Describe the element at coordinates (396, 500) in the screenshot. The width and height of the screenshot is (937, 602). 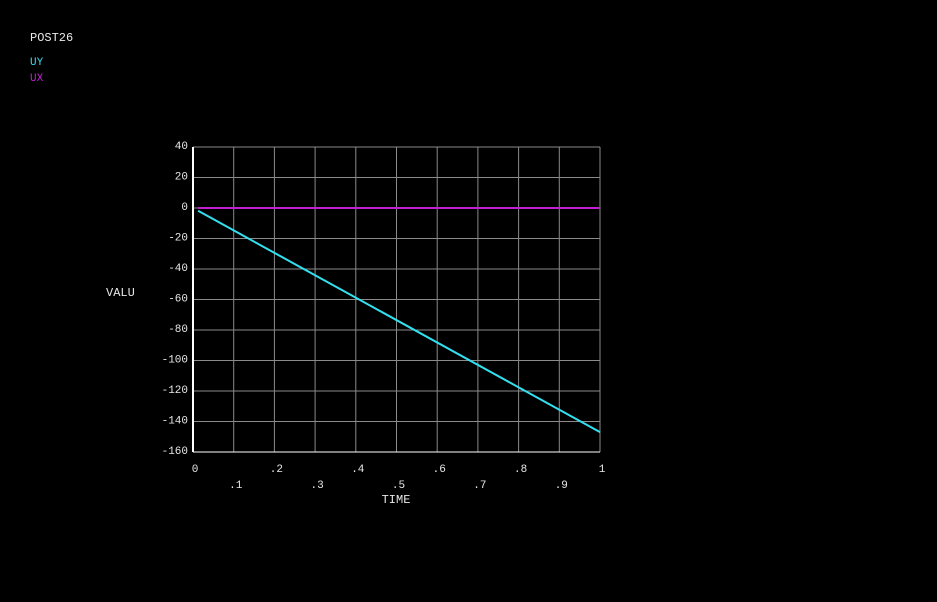
I see `x-axis-label: TIME` at that location.